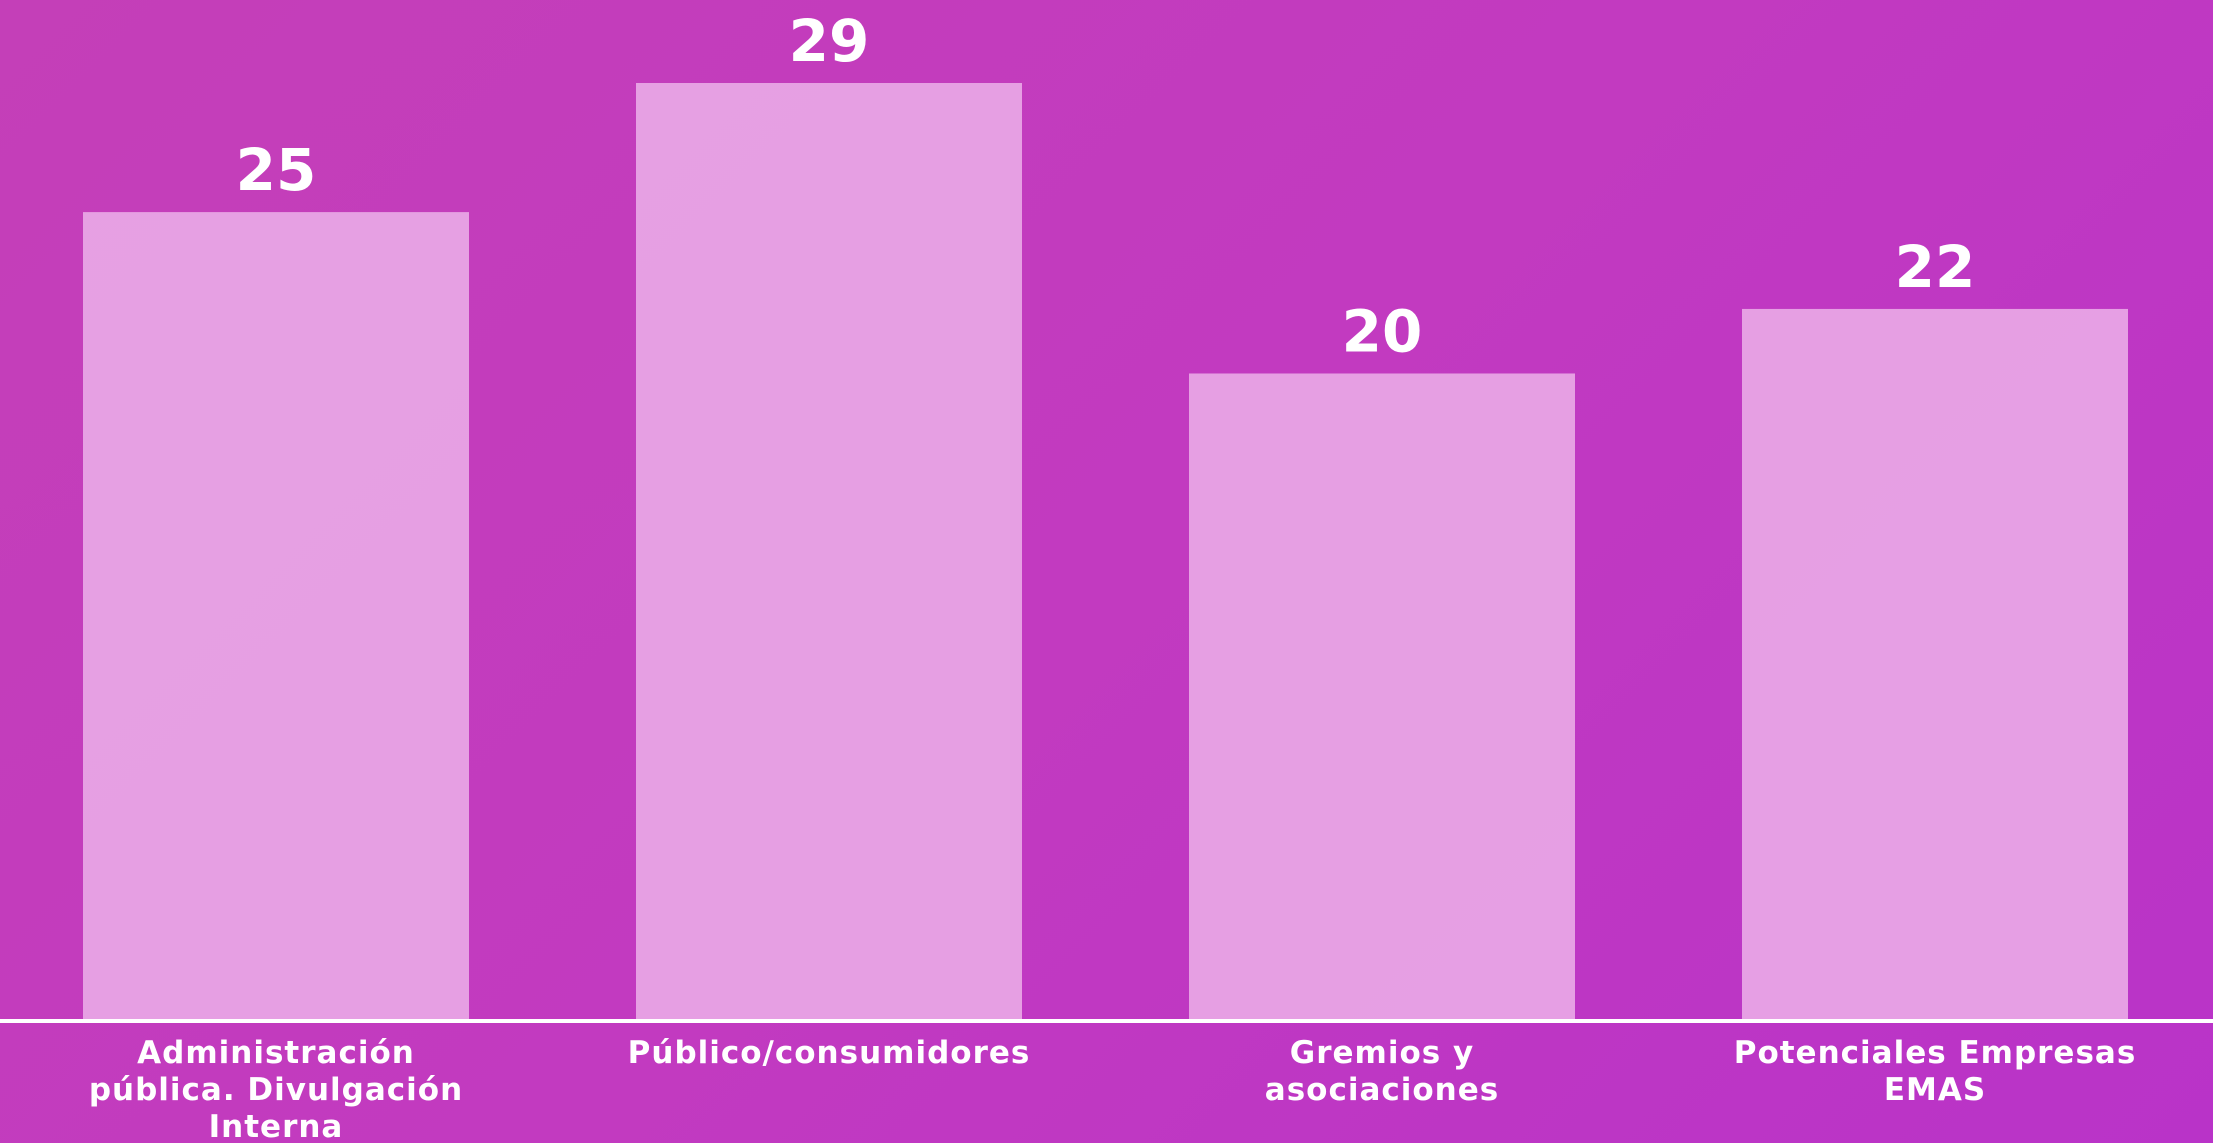 The width and height of the screenshot is (2213, 1143). Describe the element at coordinates (276, 1053) in the screenshot. I see `category-label-line: Administración` at that location.